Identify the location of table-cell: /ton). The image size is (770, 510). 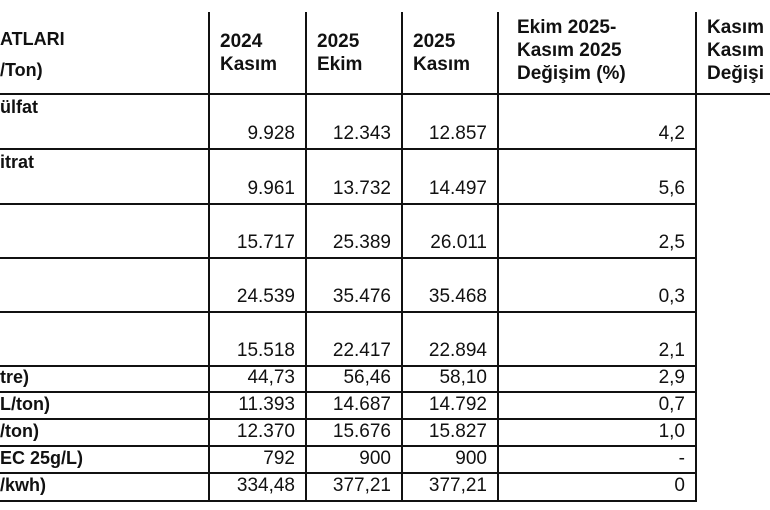
(105, 432).